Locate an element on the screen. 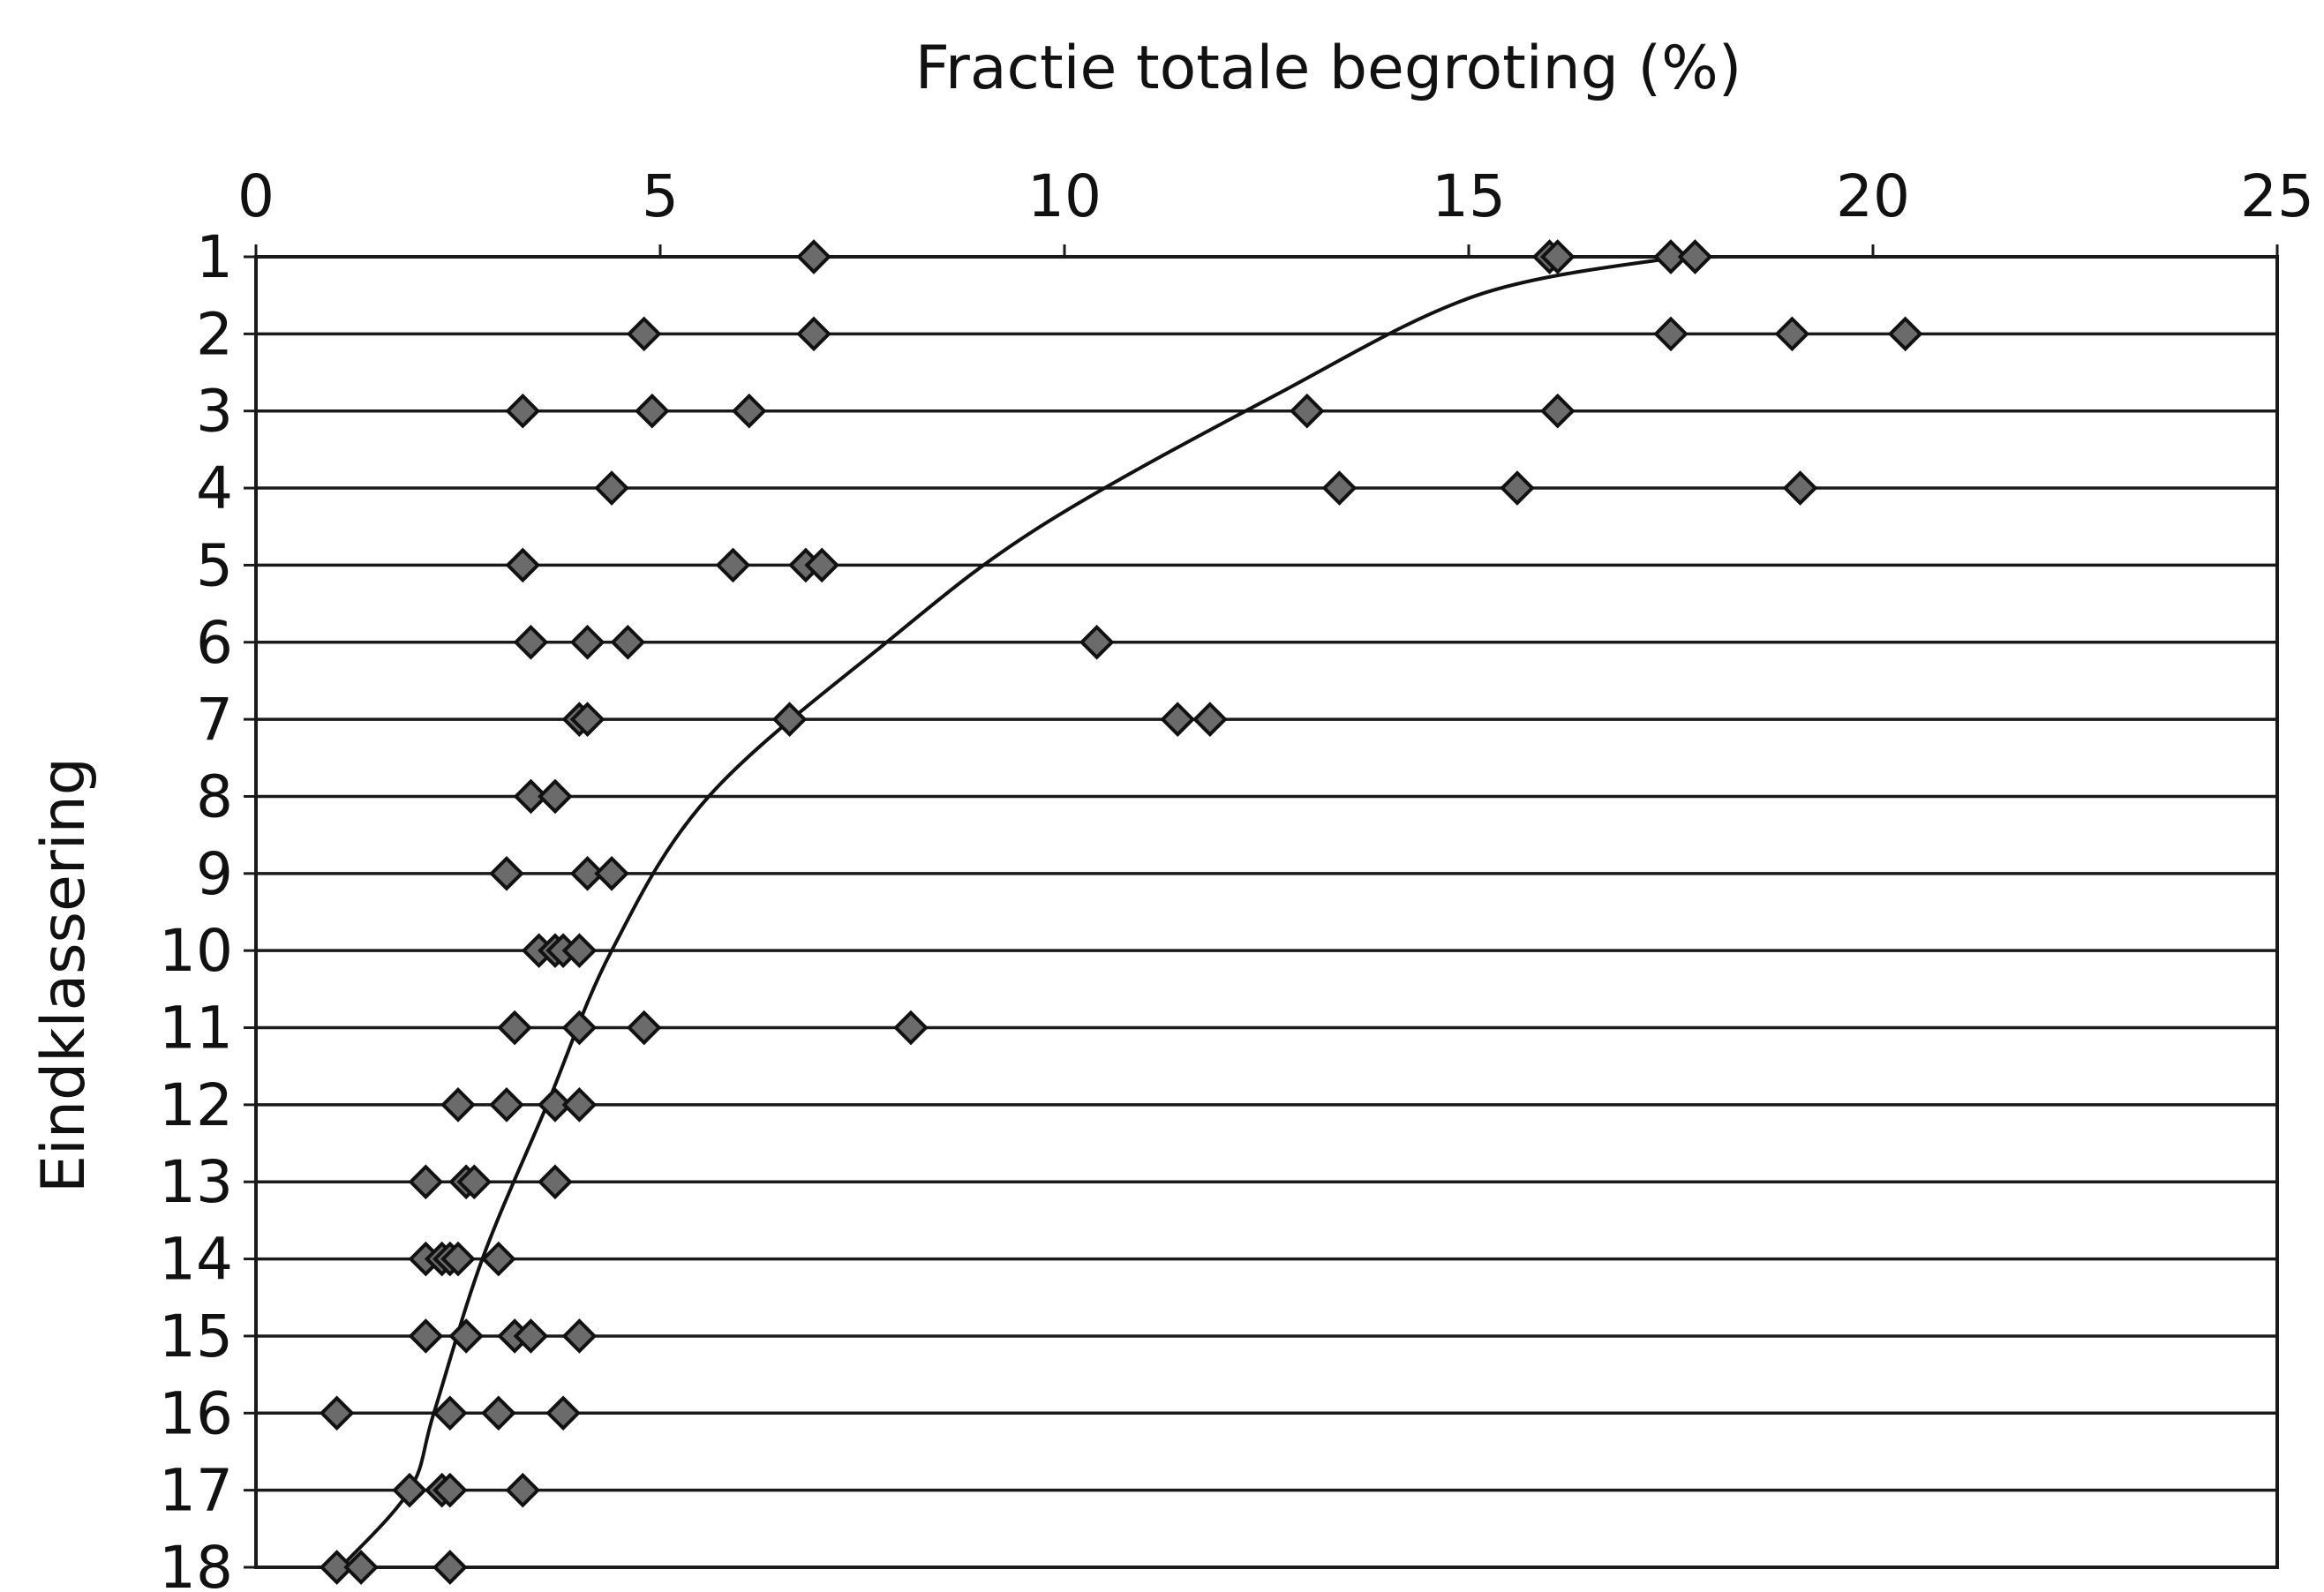  y-axis-title: Eindklassering is located at coordinates (64, 975).